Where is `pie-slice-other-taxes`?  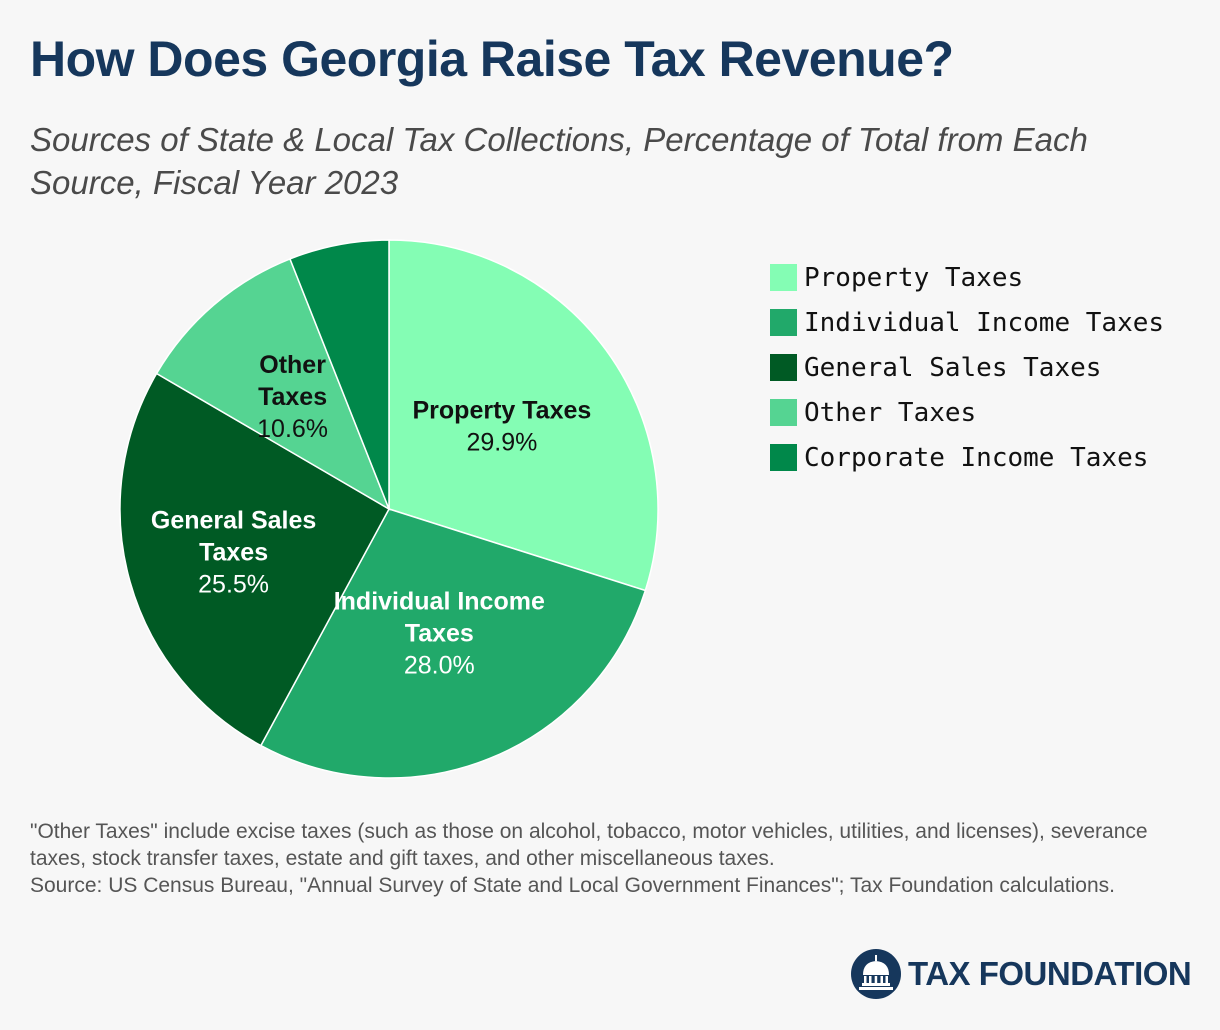 pie-slice-other-taxes is located at coordinates (273, 384).